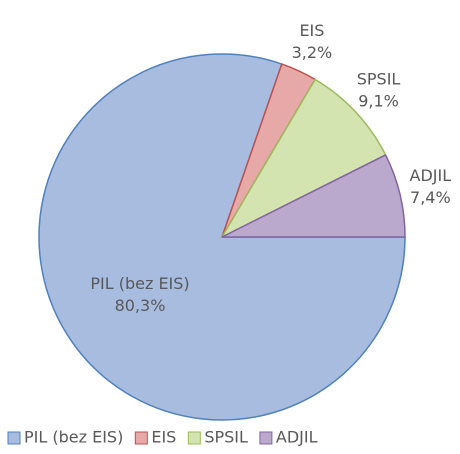  What do you see at coordinates (297, 437) in the screenshot?
I see `legend-label: ADJIL` at bounding box center [297, 437].